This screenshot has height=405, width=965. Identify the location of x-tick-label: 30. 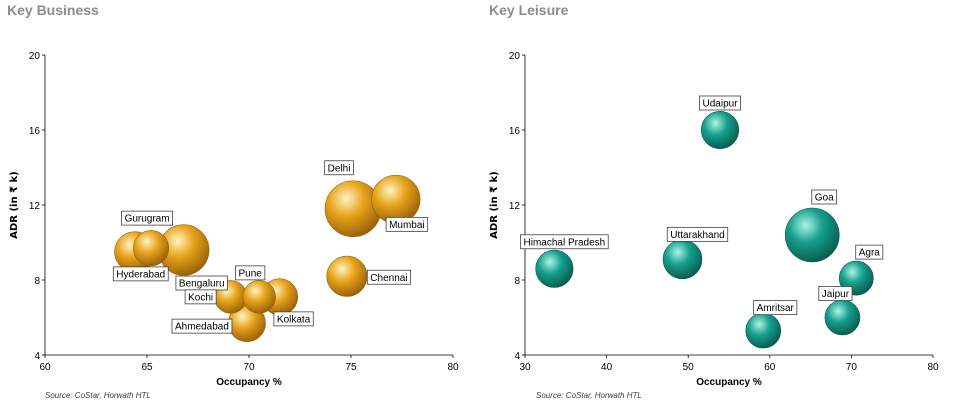
(525, 367).